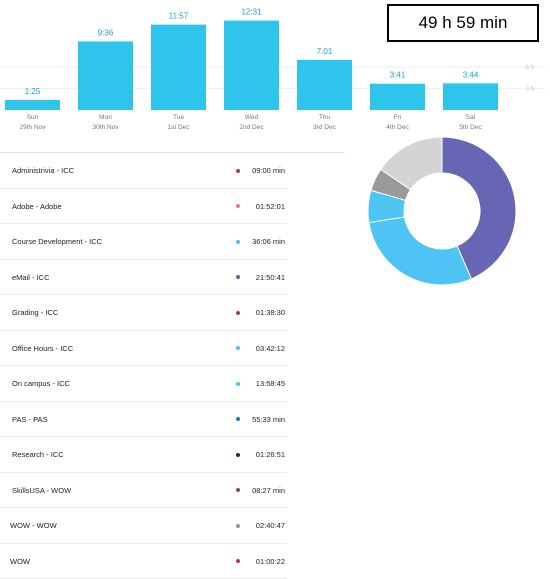 The image size is (550, 579). Describe the element at coordinates (41, 383) in the screenshot. I see `project-name: On campus - ICC` at that location.